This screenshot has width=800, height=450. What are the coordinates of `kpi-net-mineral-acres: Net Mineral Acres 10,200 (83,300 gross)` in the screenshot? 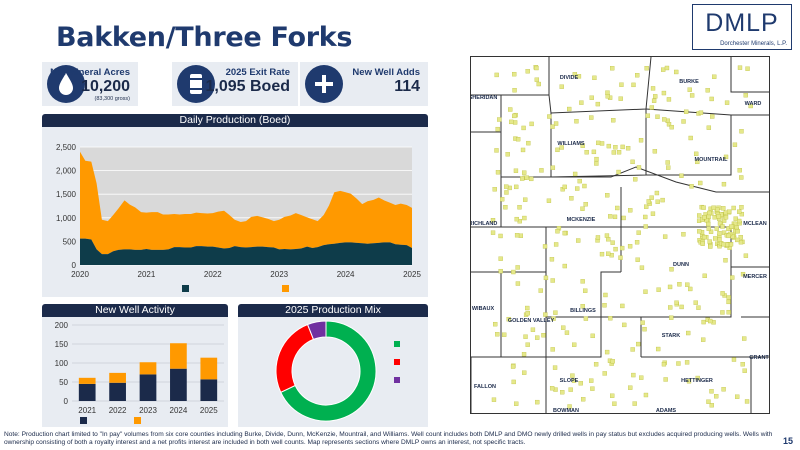 It's located at (90, 84).